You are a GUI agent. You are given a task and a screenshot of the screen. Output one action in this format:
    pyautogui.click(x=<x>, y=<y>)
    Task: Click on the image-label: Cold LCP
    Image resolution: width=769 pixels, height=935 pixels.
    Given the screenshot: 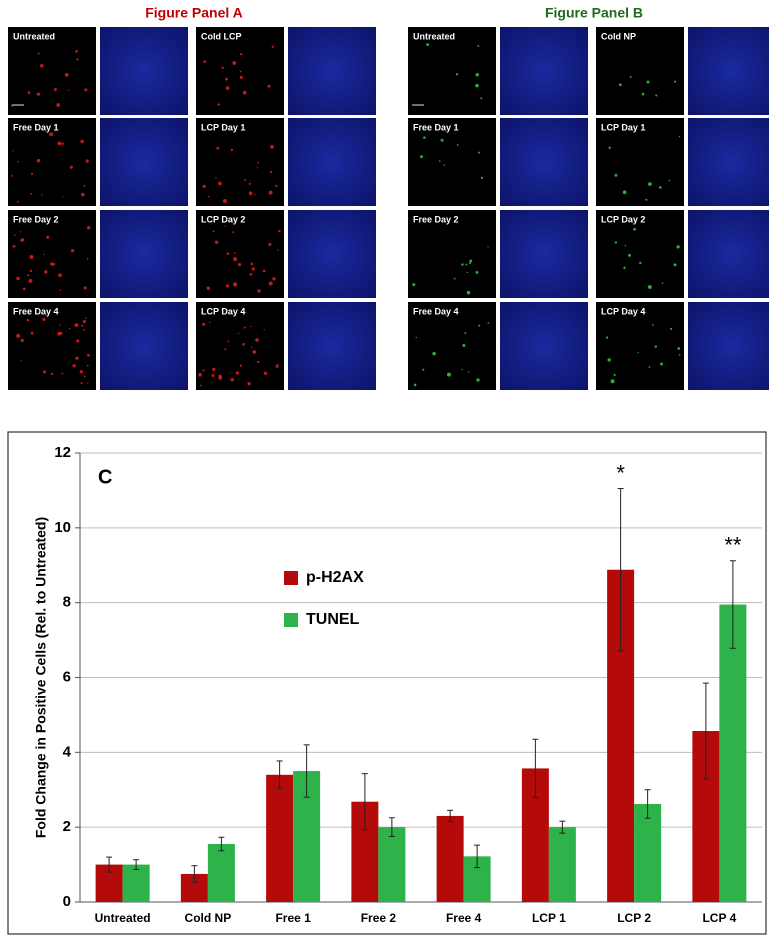 What is the action you would take?
    pyautogui.click(x=221, y=36)
    